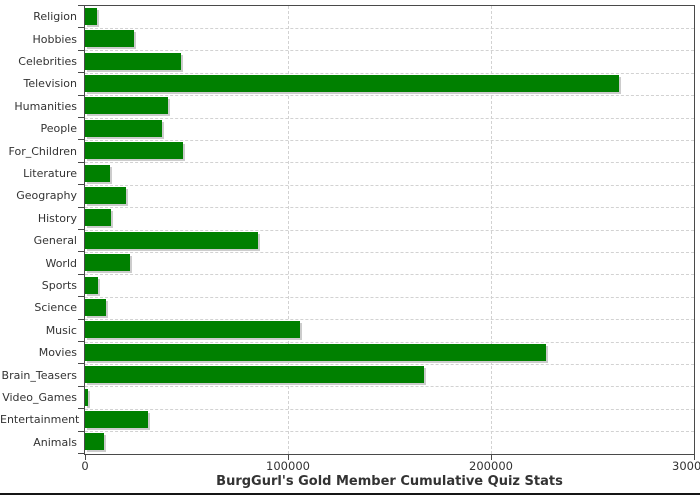 Image resolution: width=700 pixels, height=500 pixels. Describe the element at coordinates (97, 173) in the screenshot. I see `bar-literature` at that location.